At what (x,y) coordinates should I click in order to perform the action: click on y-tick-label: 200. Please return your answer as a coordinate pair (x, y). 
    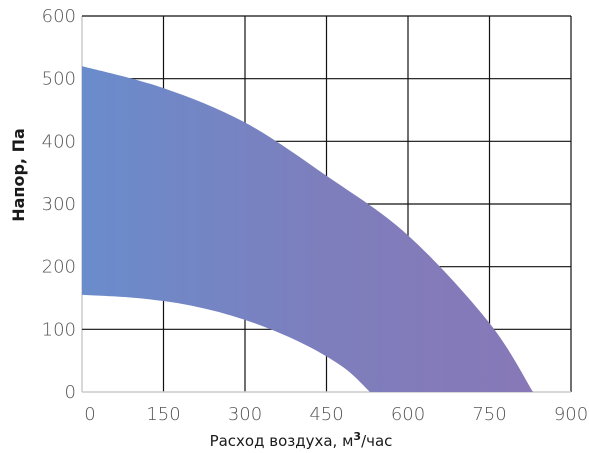
    Looking at the image, I should click on (59, 267).